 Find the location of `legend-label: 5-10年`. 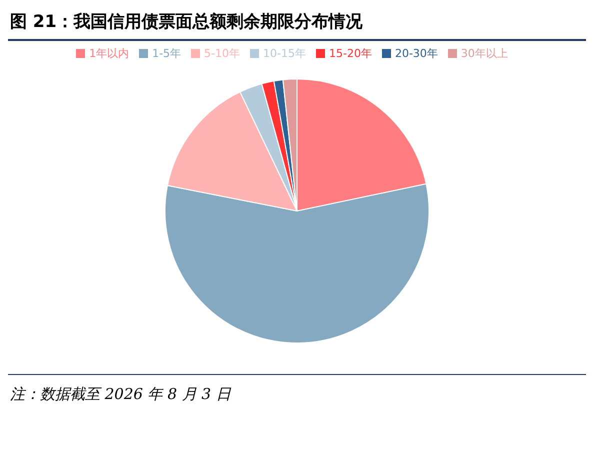

legend-label: 5-10年 is located at coordinates (222, 53).